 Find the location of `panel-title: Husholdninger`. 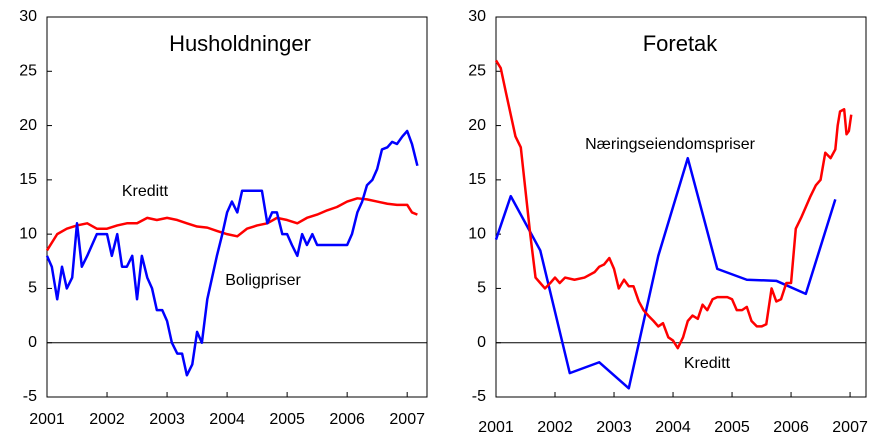

panel-title: Husholdninger is located at coordinates (240, 43).